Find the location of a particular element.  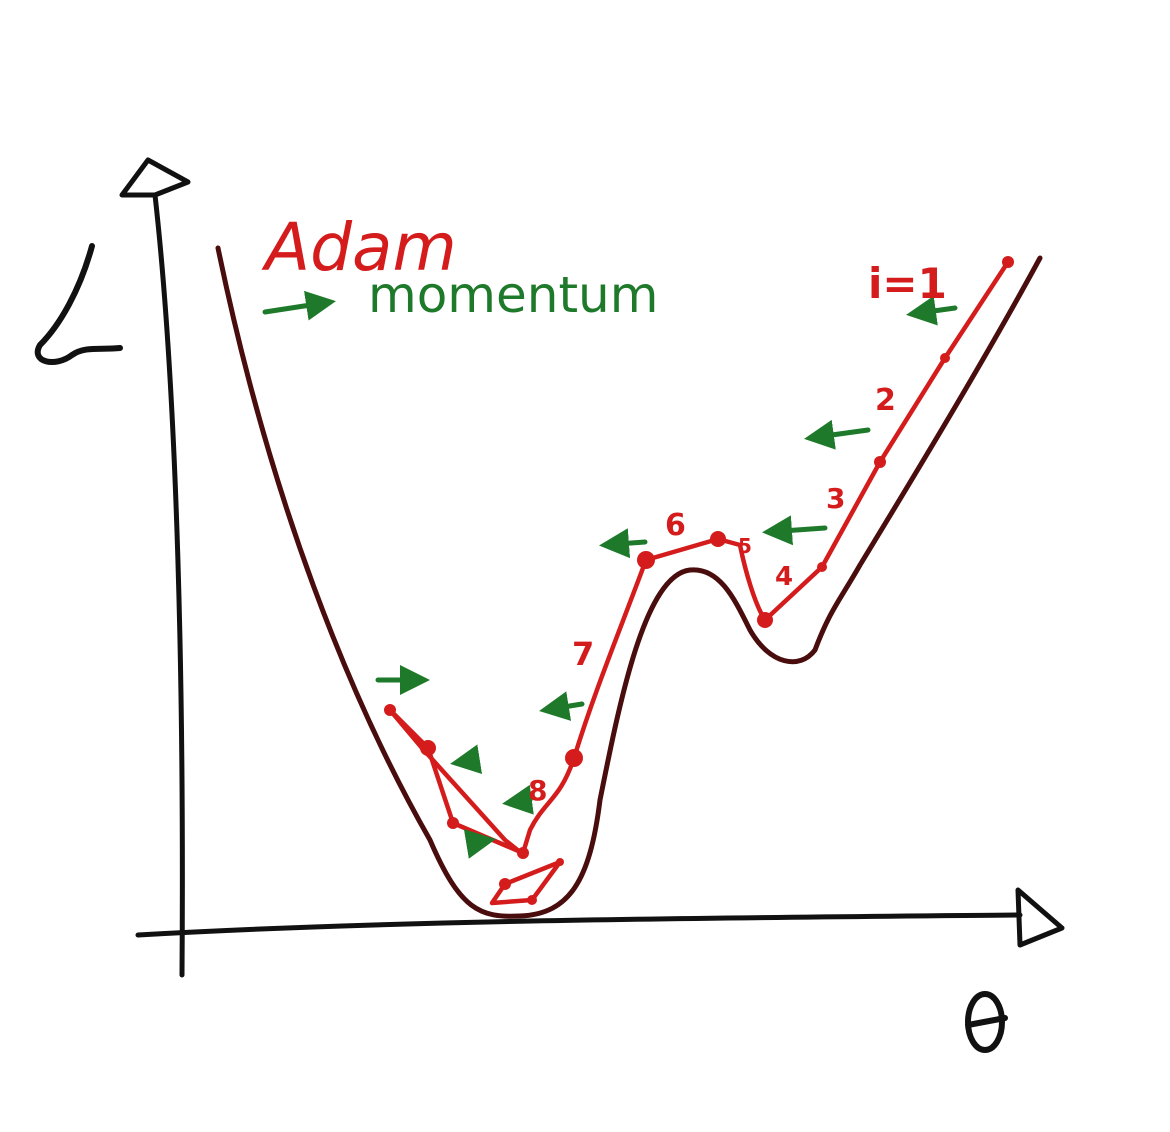

x-axis-arrowhead is located at coordinates (1040, 917).